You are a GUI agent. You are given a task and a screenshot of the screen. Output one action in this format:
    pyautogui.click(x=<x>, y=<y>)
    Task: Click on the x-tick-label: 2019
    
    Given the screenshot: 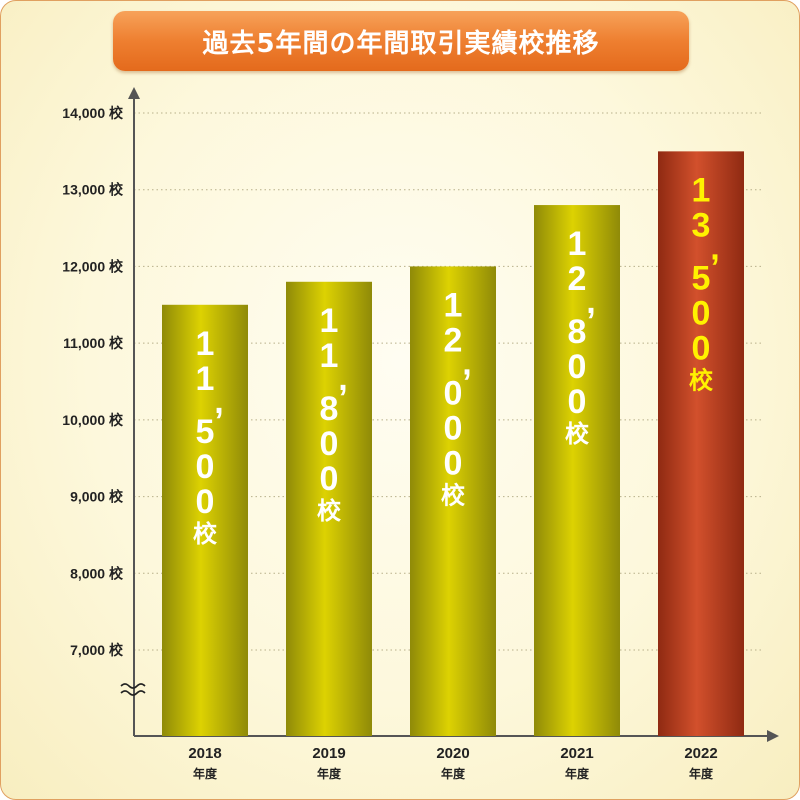 What is the action you would take?
    pyautogui.click(x=328, y=753)
    